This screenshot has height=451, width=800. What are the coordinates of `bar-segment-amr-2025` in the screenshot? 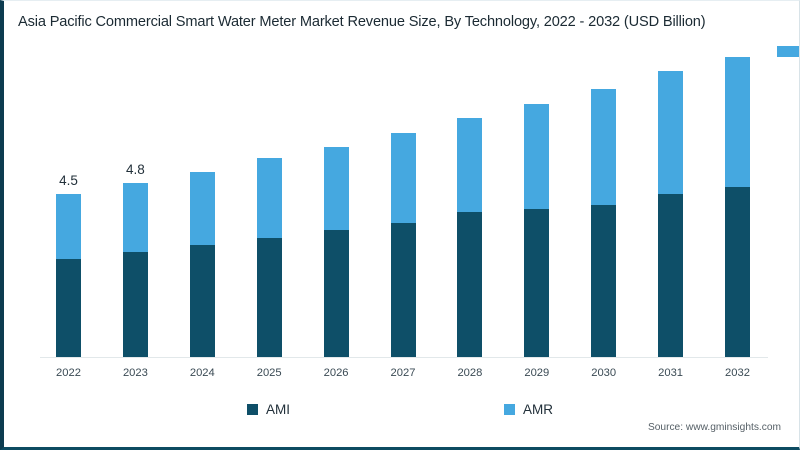 It's located at (269, 197).